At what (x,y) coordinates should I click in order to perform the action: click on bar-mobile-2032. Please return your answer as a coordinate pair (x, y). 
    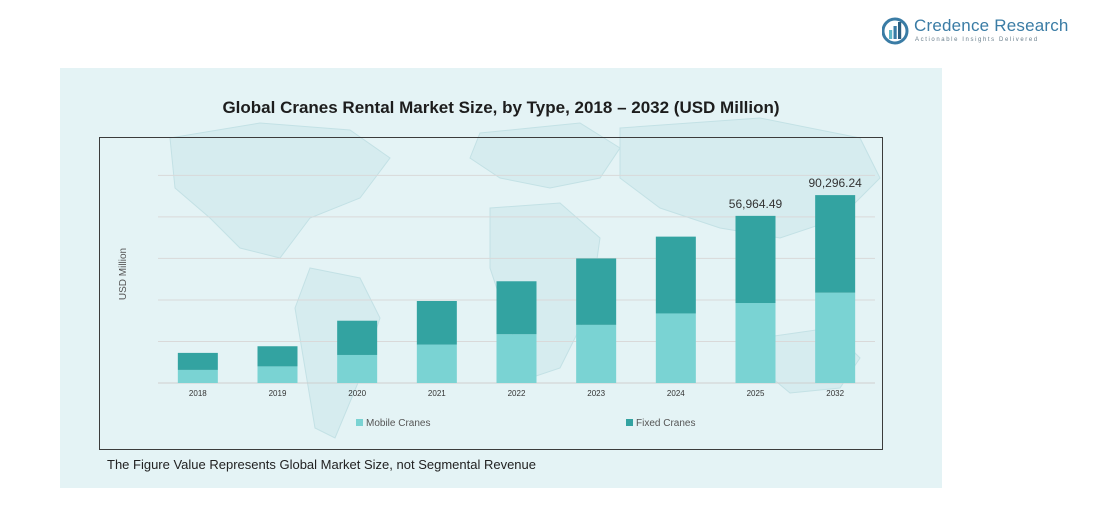
    Looking at the image, I should click on (835, 337).